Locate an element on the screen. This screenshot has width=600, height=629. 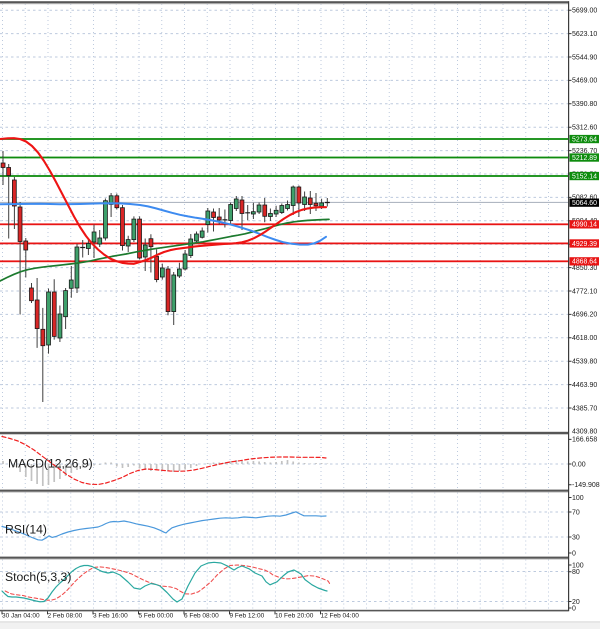
svg-text: 5544.90 is located at coordinates (584, 57).